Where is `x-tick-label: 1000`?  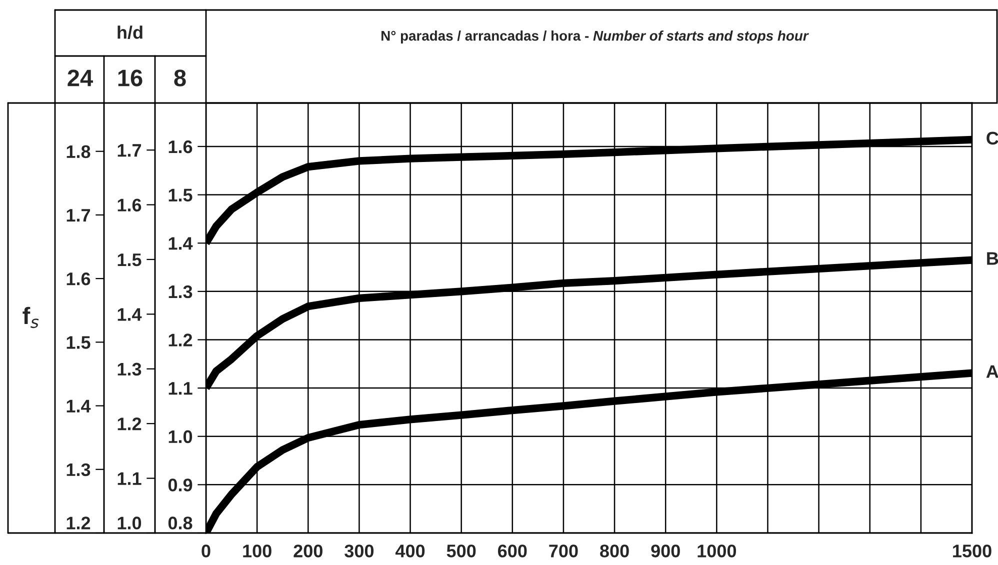
x-tick-label: 1000 is located at coordinates (717, 551).